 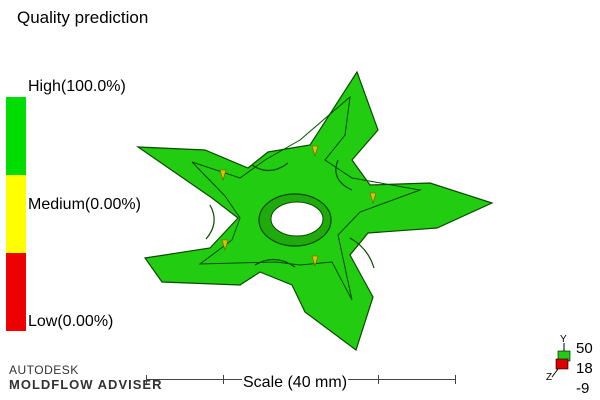 What do you see at coordinates (584, 348) in the screenshot?
I see `rotation-x-value: 50` at bounding box center [584, 348].